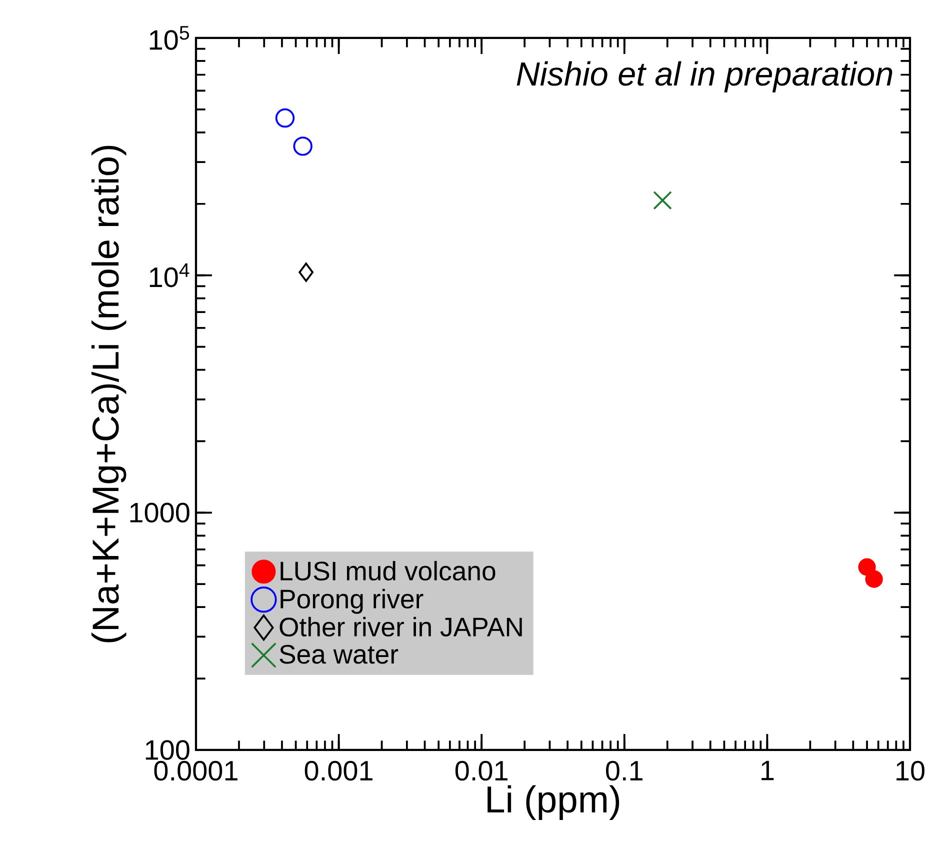 This screenshot has width=947, height=868. I want to click on x-tick-label: 10, so click(910, 770).